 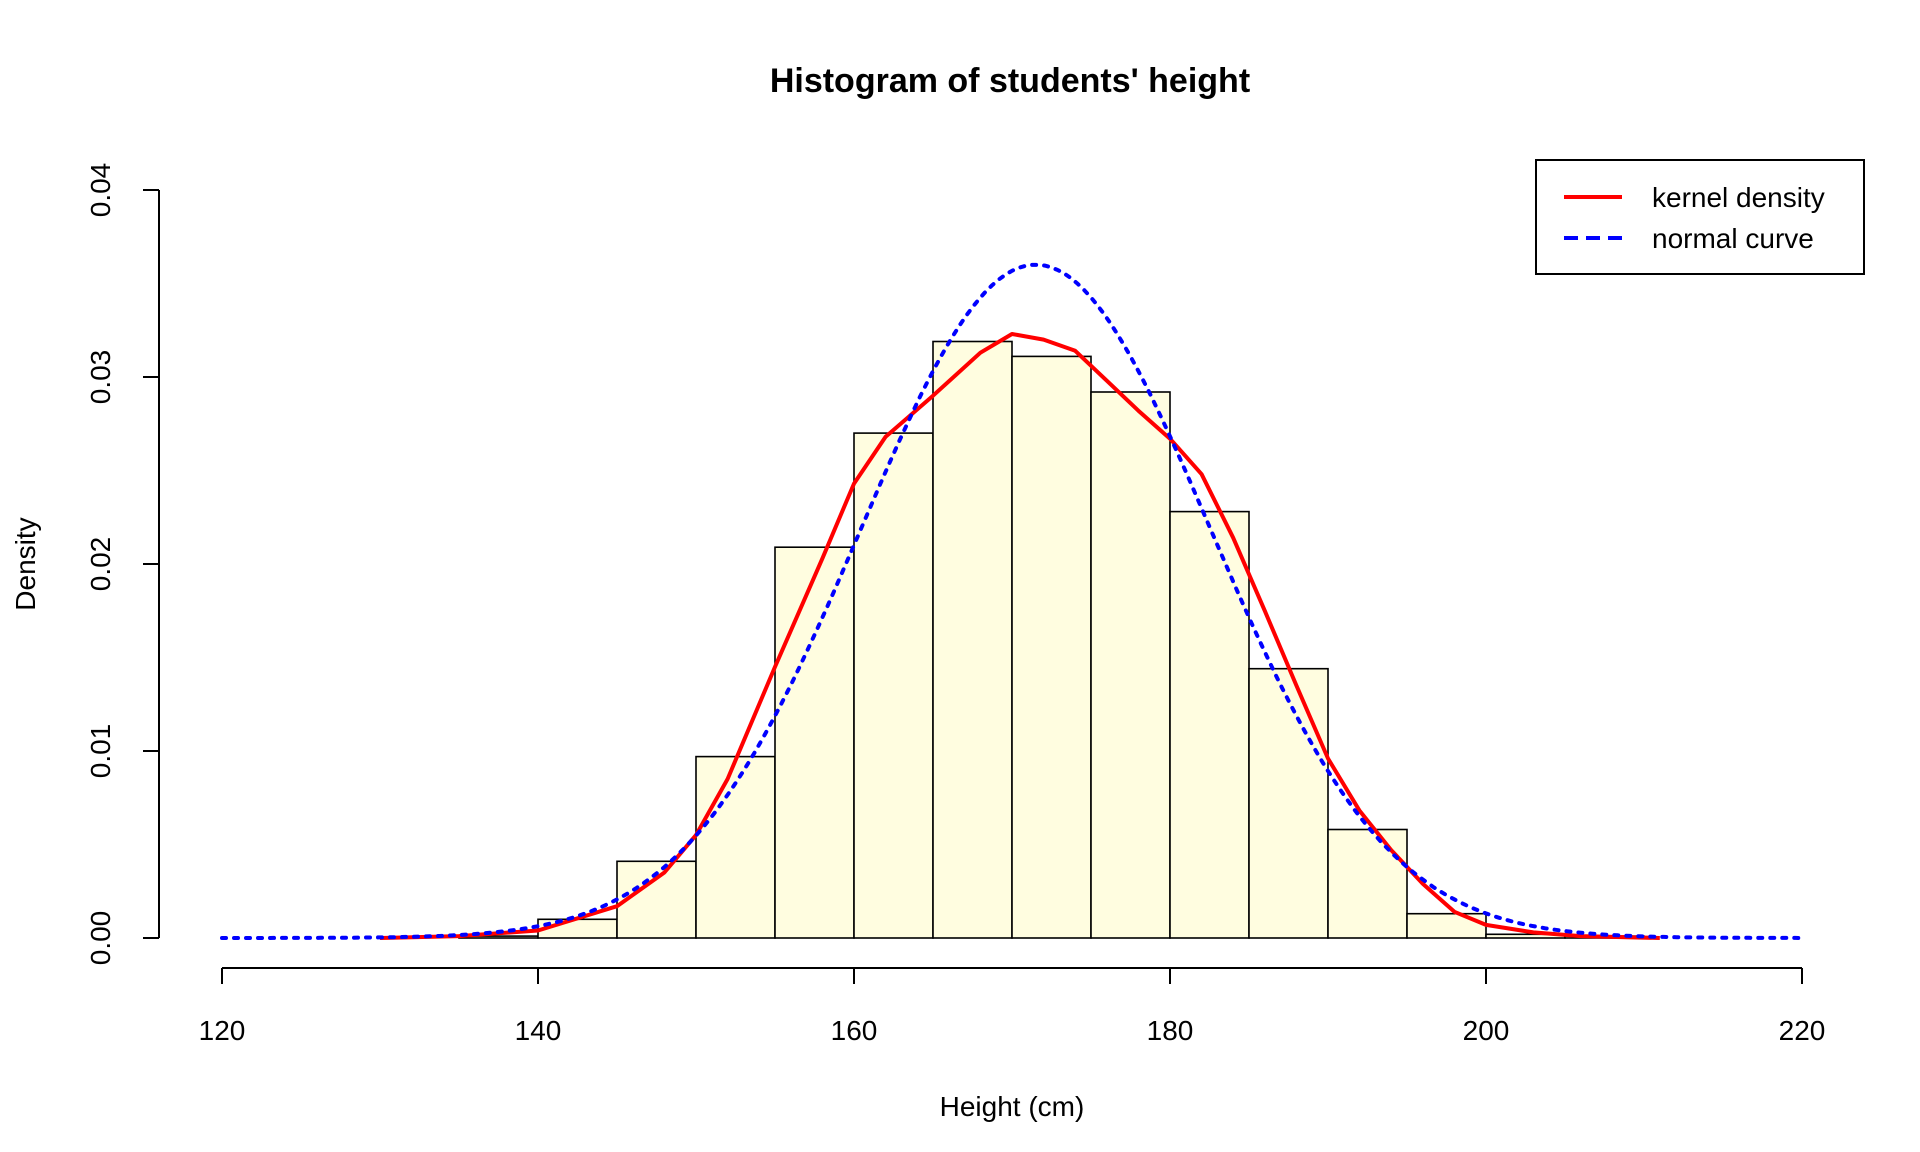 What do you see at coordinates (100, 938) in the screenshot?
I see `y-tick-label-0: 0.00` at bounding box center [100, 938].